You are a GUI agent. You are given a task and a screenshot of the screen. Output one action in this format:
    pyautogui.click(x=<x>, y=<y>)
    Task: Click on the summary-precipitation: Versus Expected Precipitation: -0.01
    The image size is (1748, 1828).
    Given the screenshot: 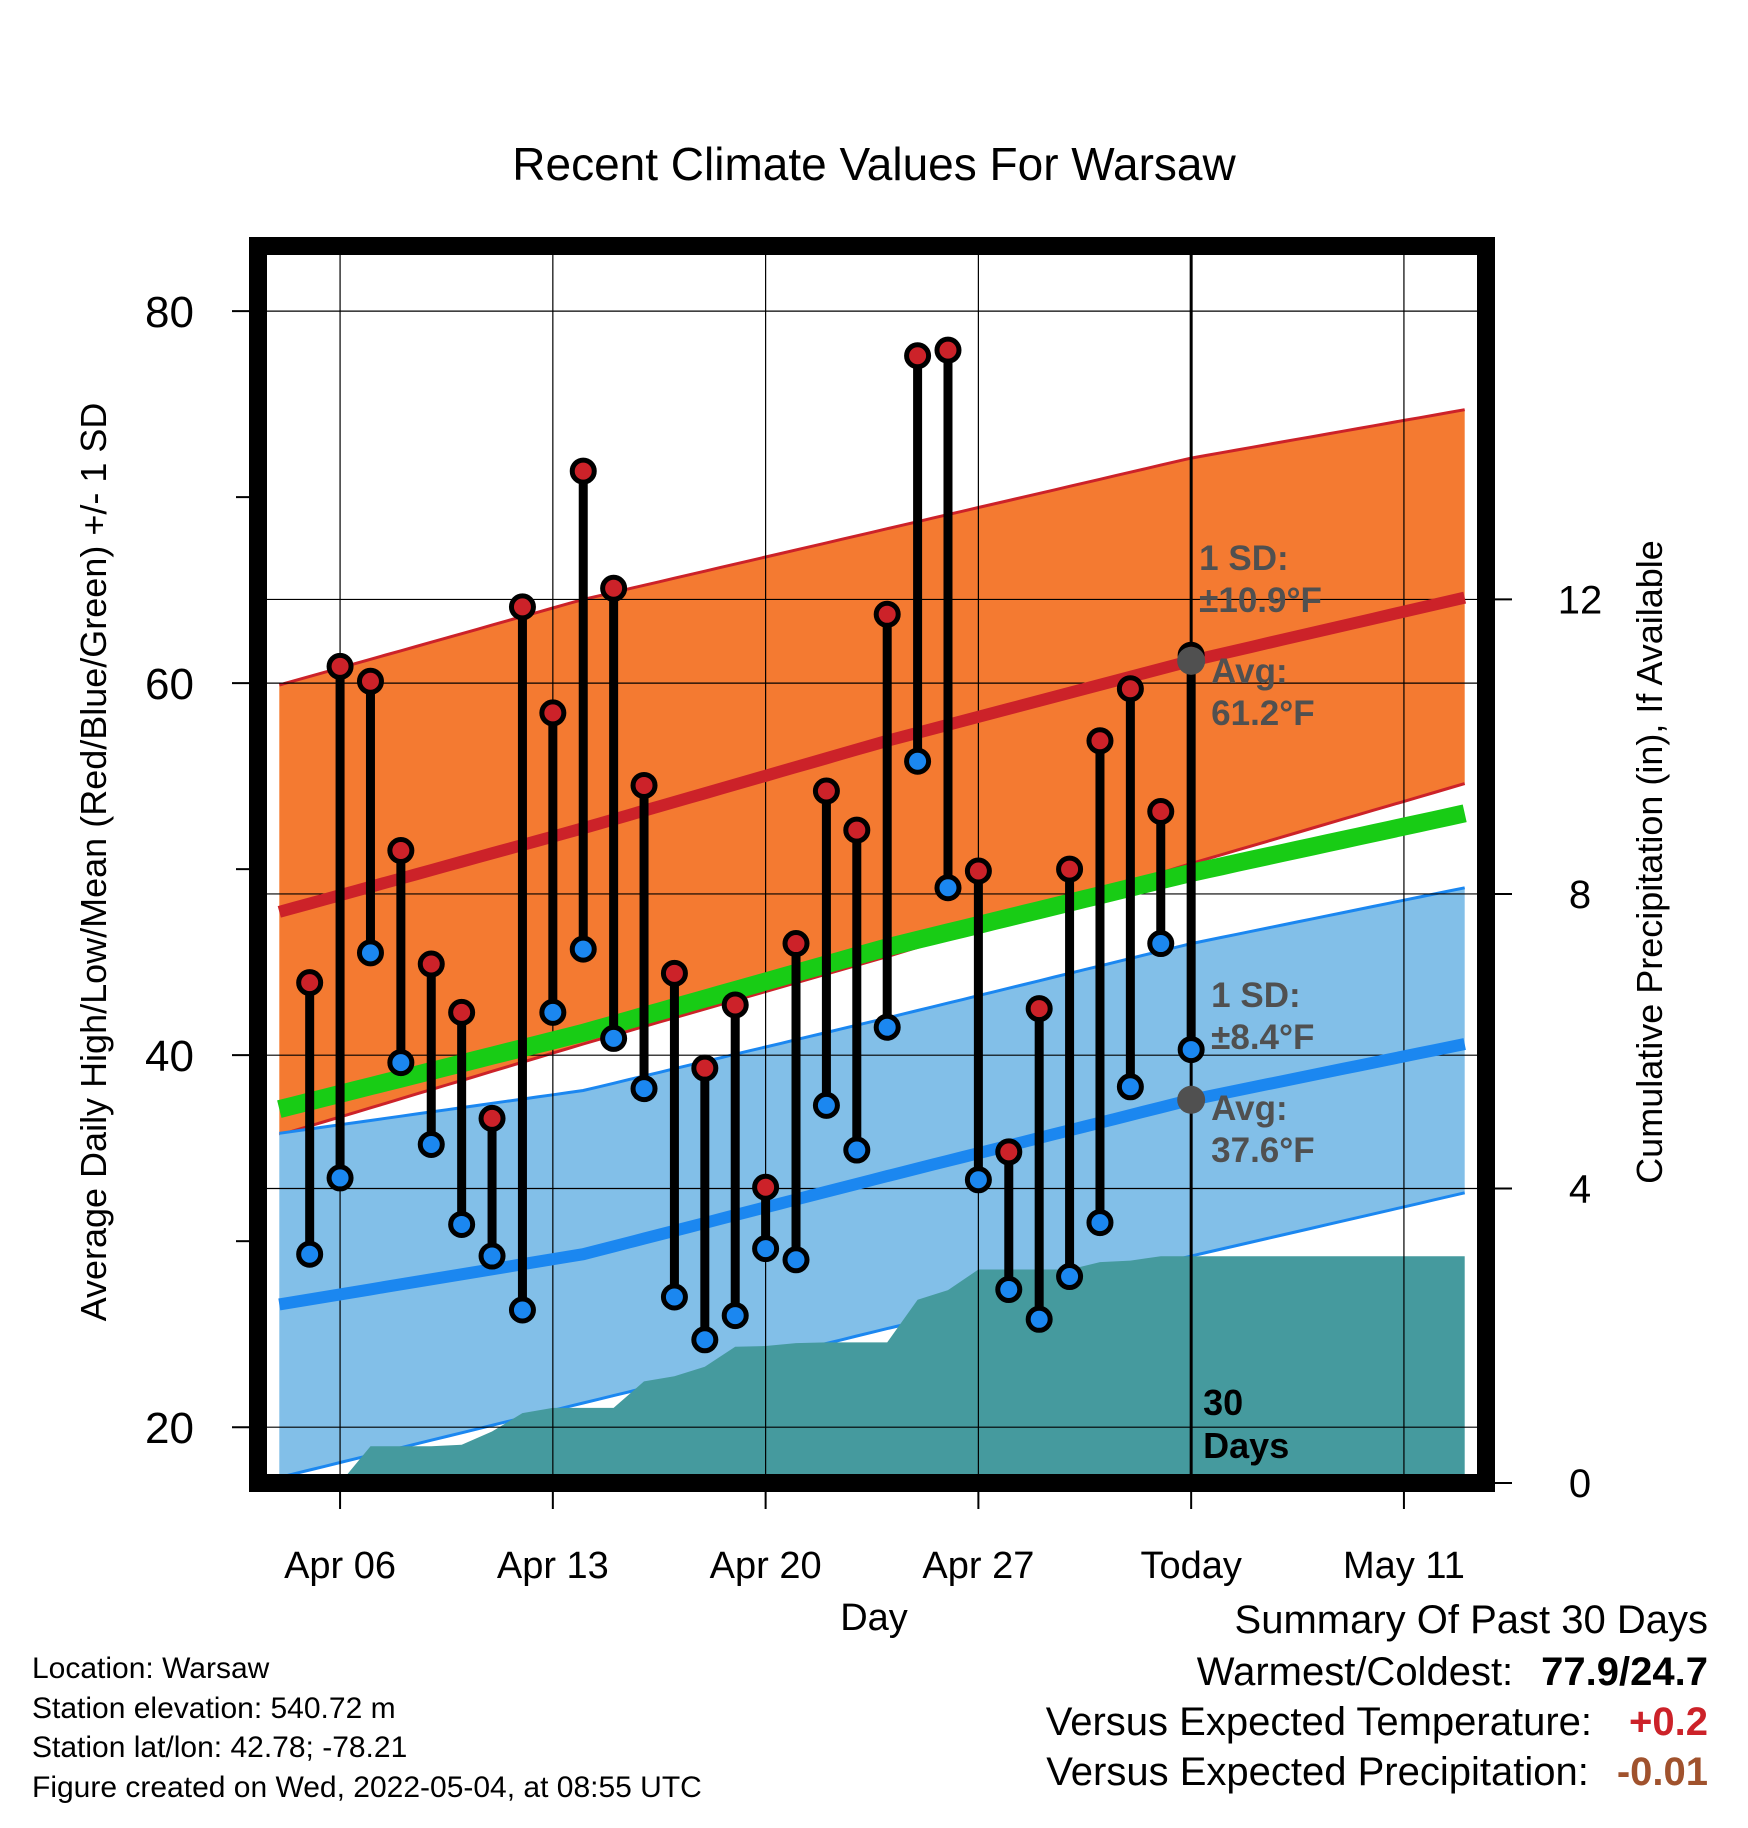 What is the action you would take?
    pyautogui.click(x=1377, y=1772)
    